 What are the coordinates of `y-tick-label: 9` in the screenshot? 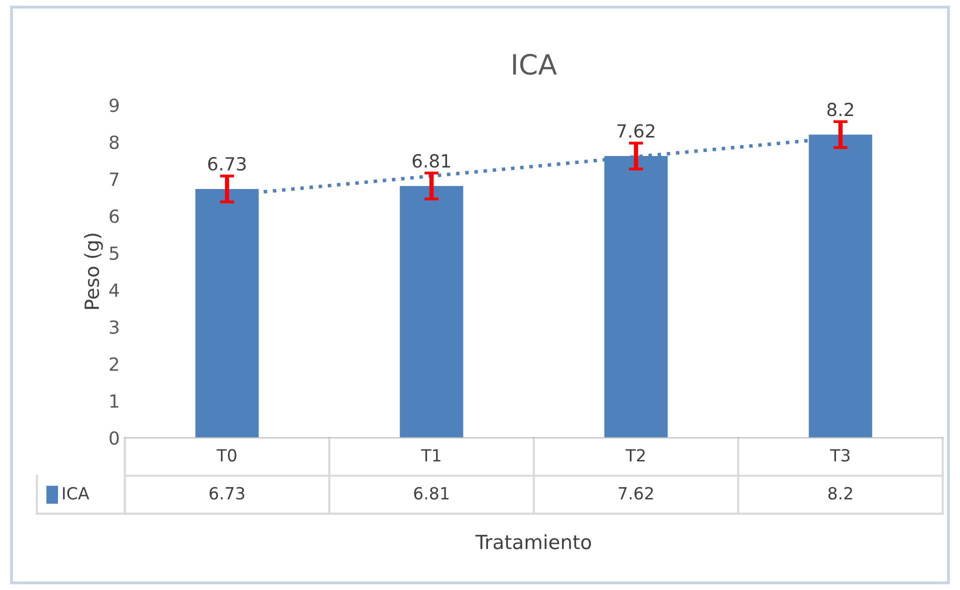 It's located at (114, 105).